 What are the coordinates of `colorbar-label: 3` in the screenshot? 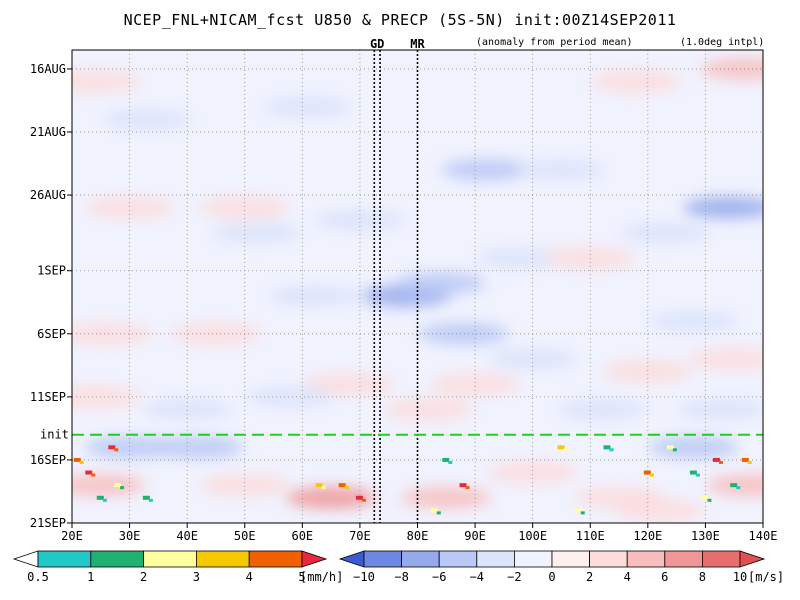 It's located at (196, 577).